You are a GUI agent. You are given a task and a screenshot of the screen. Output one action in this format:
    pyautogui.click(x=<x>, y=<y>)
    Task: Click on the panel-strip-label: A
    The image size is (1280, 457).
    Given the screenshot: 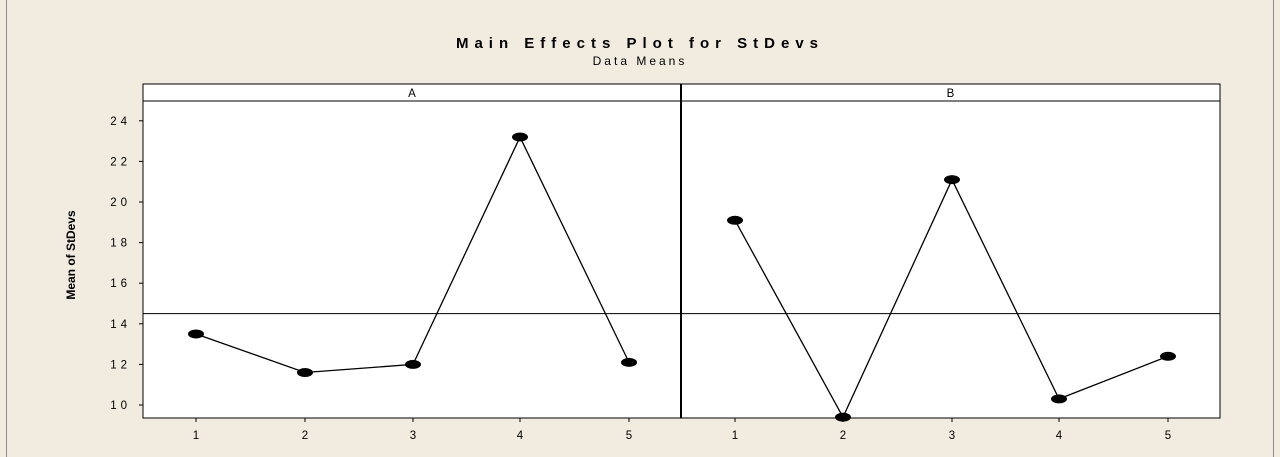 What is the action you would take?
    pyautogui.click(x=412, y=94)
    